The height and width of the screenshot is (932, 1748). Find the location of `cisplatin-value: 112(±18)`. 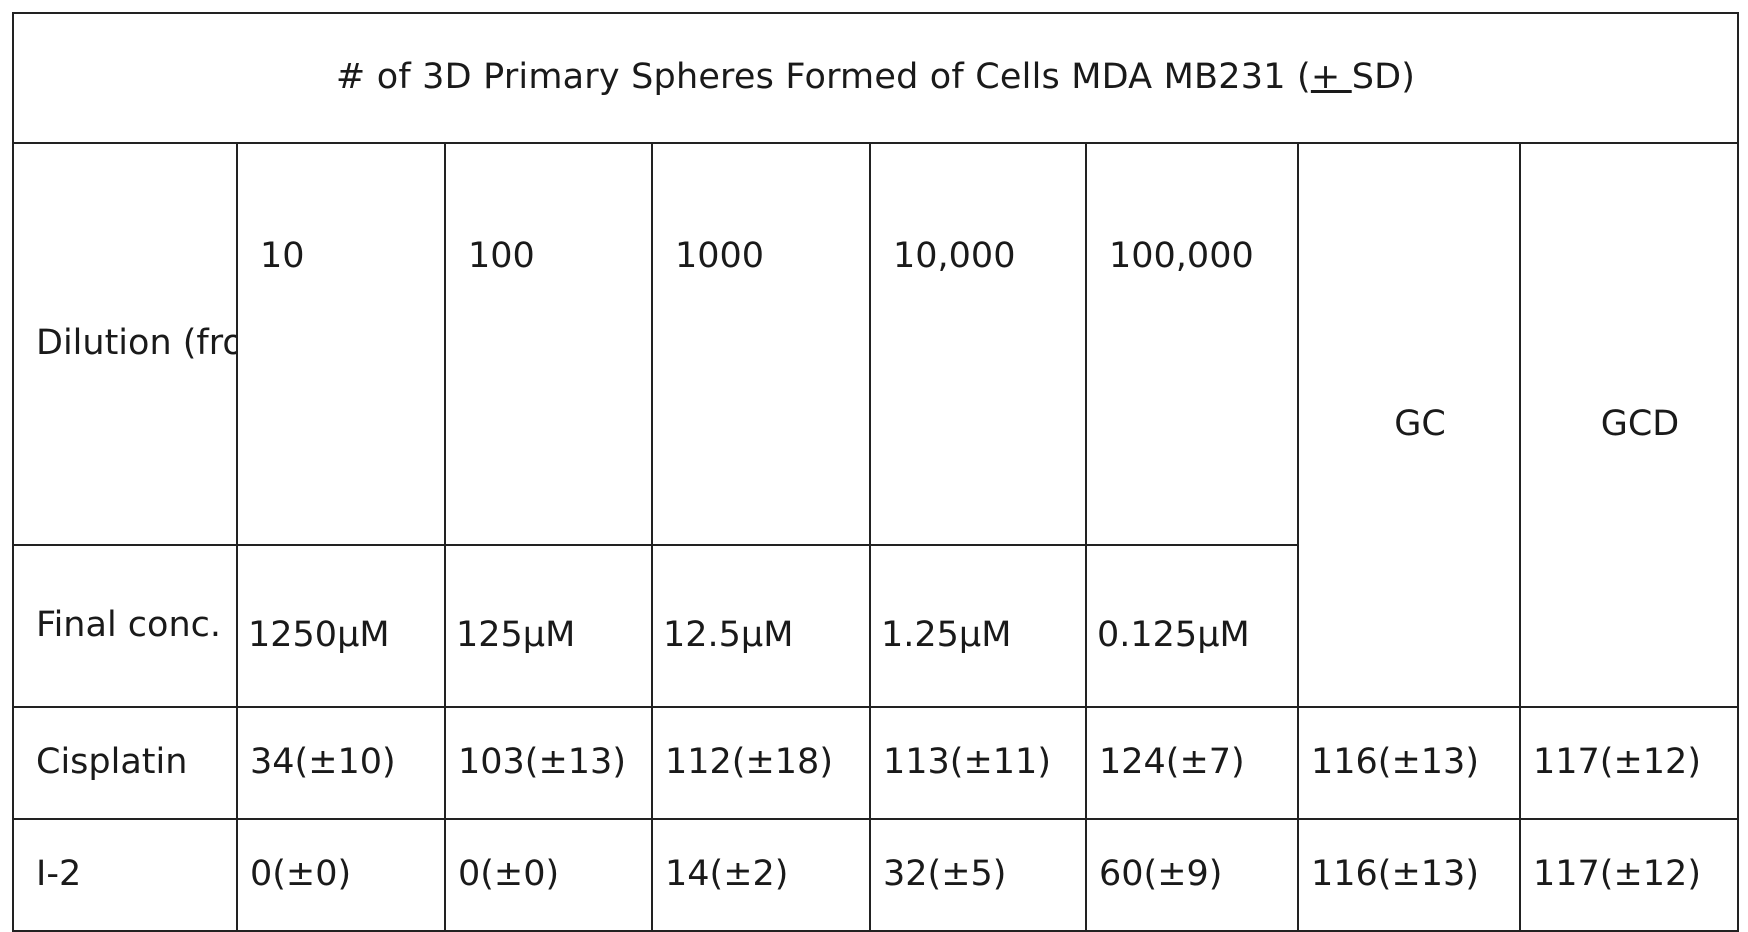

cisplatin-value: 112(±18) is located at coordinates (761, 763).